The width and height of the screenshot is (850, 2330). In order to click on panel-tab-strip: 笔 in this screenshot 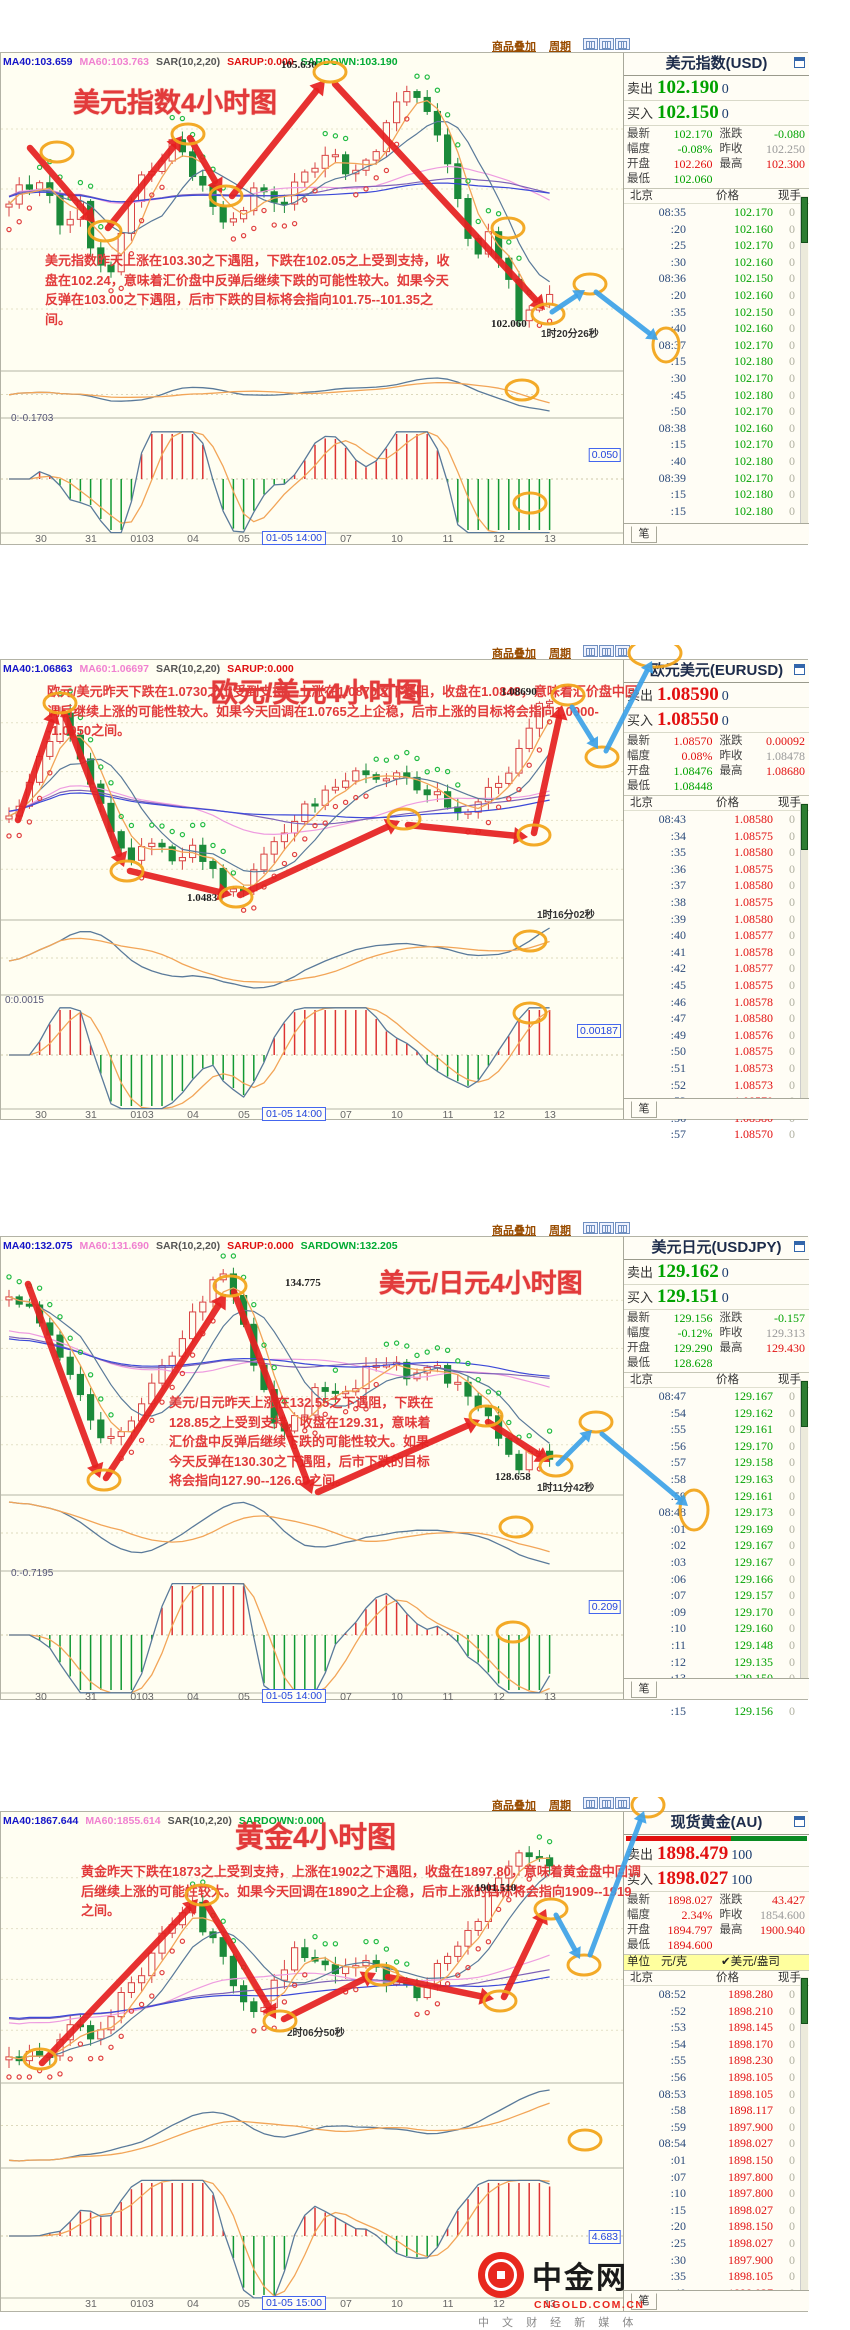, I will do `click(716, 533)`.